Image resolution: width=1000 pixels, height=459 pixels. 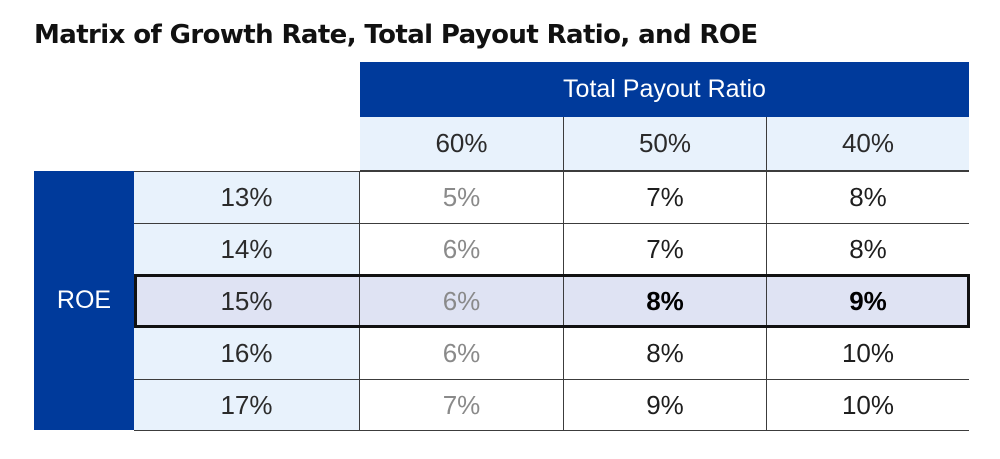 What do you see at coordinates (664, 144) in the screenshot?
I see `column-header-50: 50%` at bounding box center [664, 144].